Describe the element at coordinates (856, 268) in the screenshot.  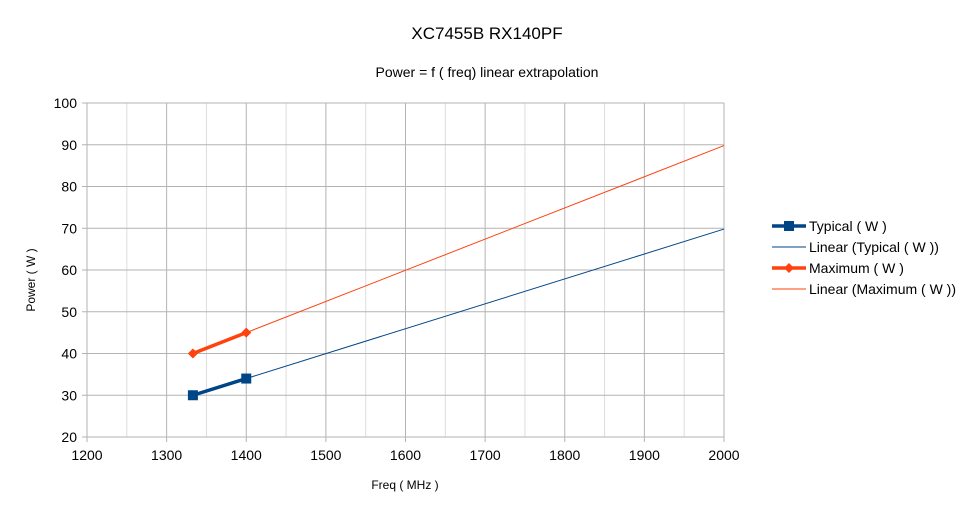
I see `legend-label: Maximum ( W )` at that location.